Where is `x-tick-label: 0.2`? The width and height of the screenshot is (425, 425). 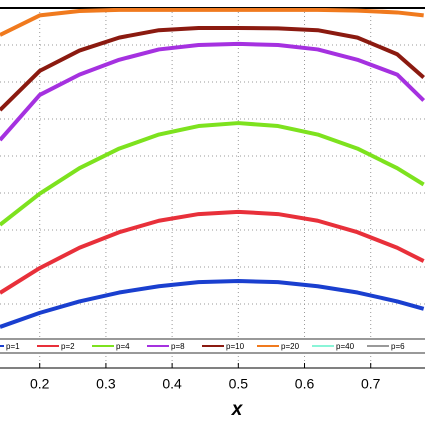
x-tick-label: 0.2 is located at coordinates (40, 384).